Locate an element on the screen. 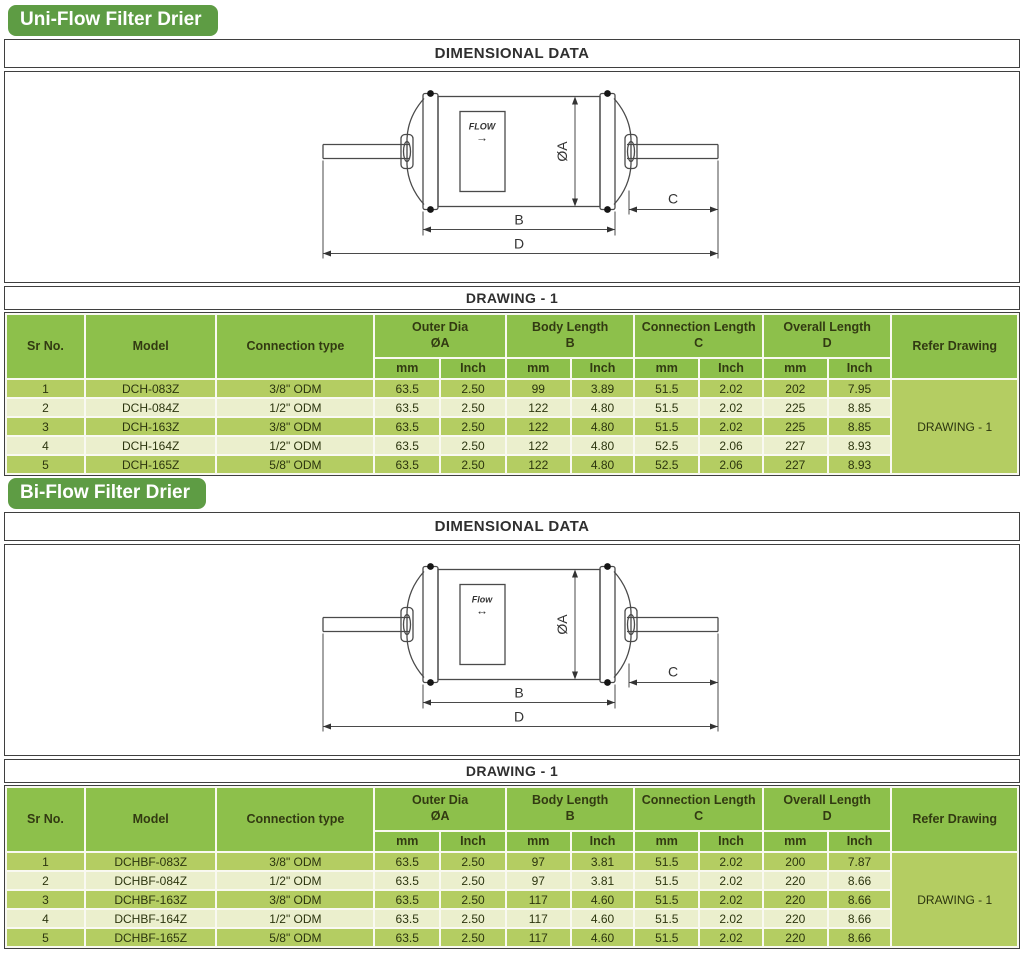  connection-type-cell: 5/8" ODM is located at coordinates (295, 937).